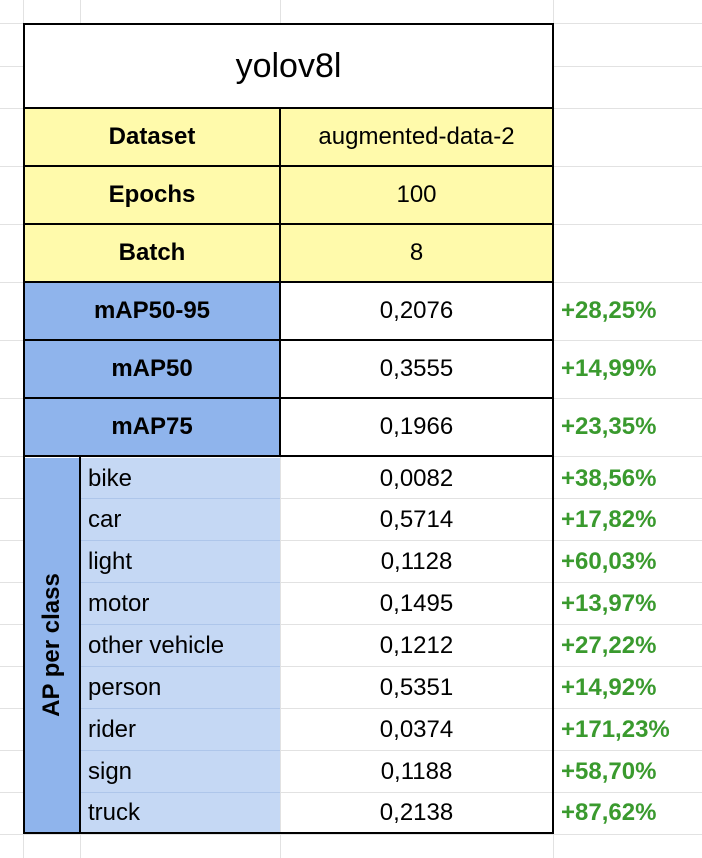  What do you see at coordinates (416, 368) in the screenshot?
I see `metric-value-map50: 0,3555` at bounding box center [416, 368].